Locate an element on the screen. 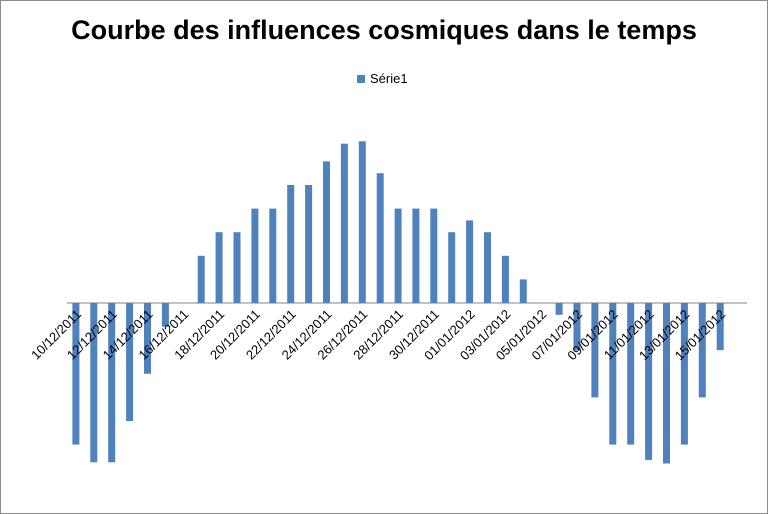 The image size is (768, 514). bar-02/01/2012 is located at coordinates (487, 267).